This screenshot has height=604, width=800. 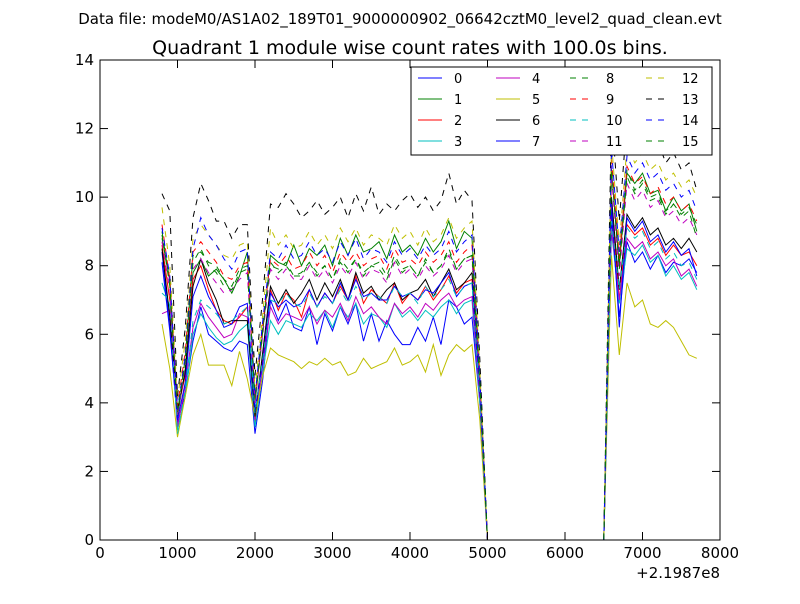 What do you see at coordinates (561, 111) in the screenshot?
I see `legend-box` at bounding box center [561, 111].